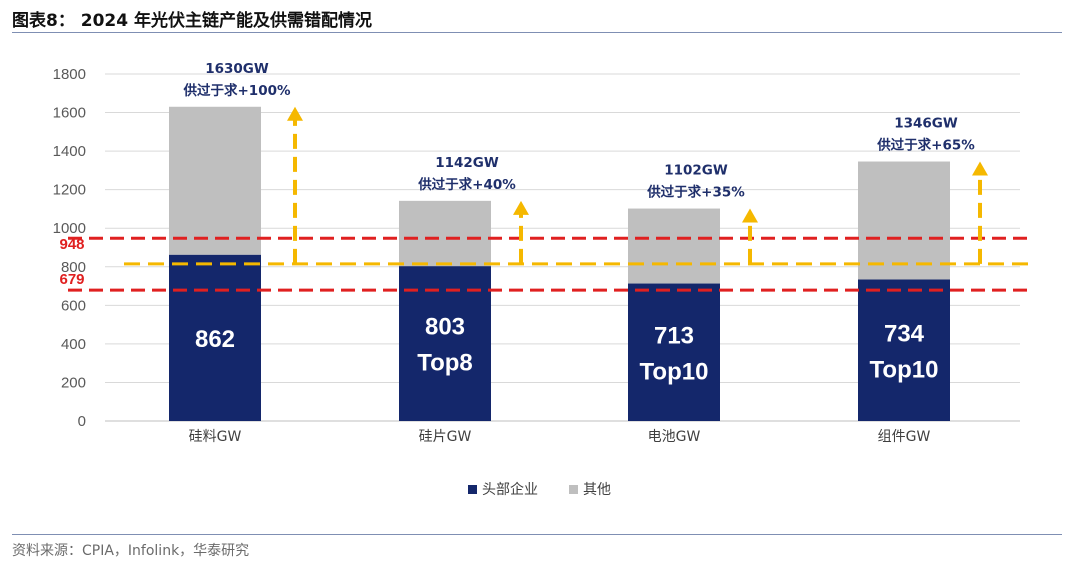  I want to click on y-tick-label: 0, so click(82, 421).